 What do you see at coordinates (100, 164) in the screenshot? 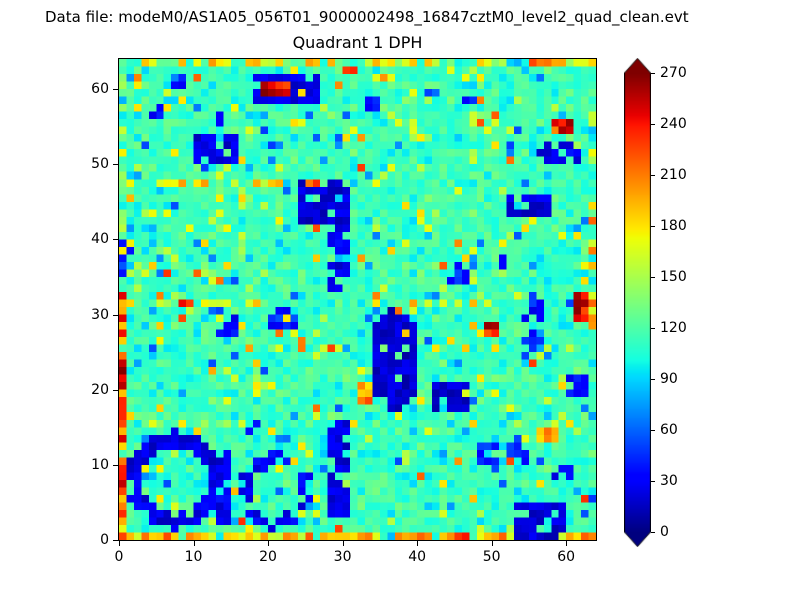
I see `y-tick-label: 50` at bounding box center [100, 164].